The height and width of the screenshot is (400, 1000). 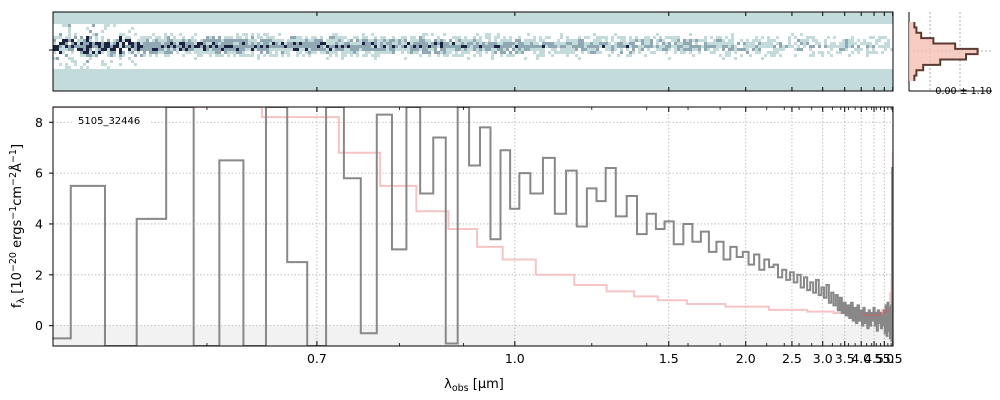 I want to click on object-label-box, so click(x=111, y=119).